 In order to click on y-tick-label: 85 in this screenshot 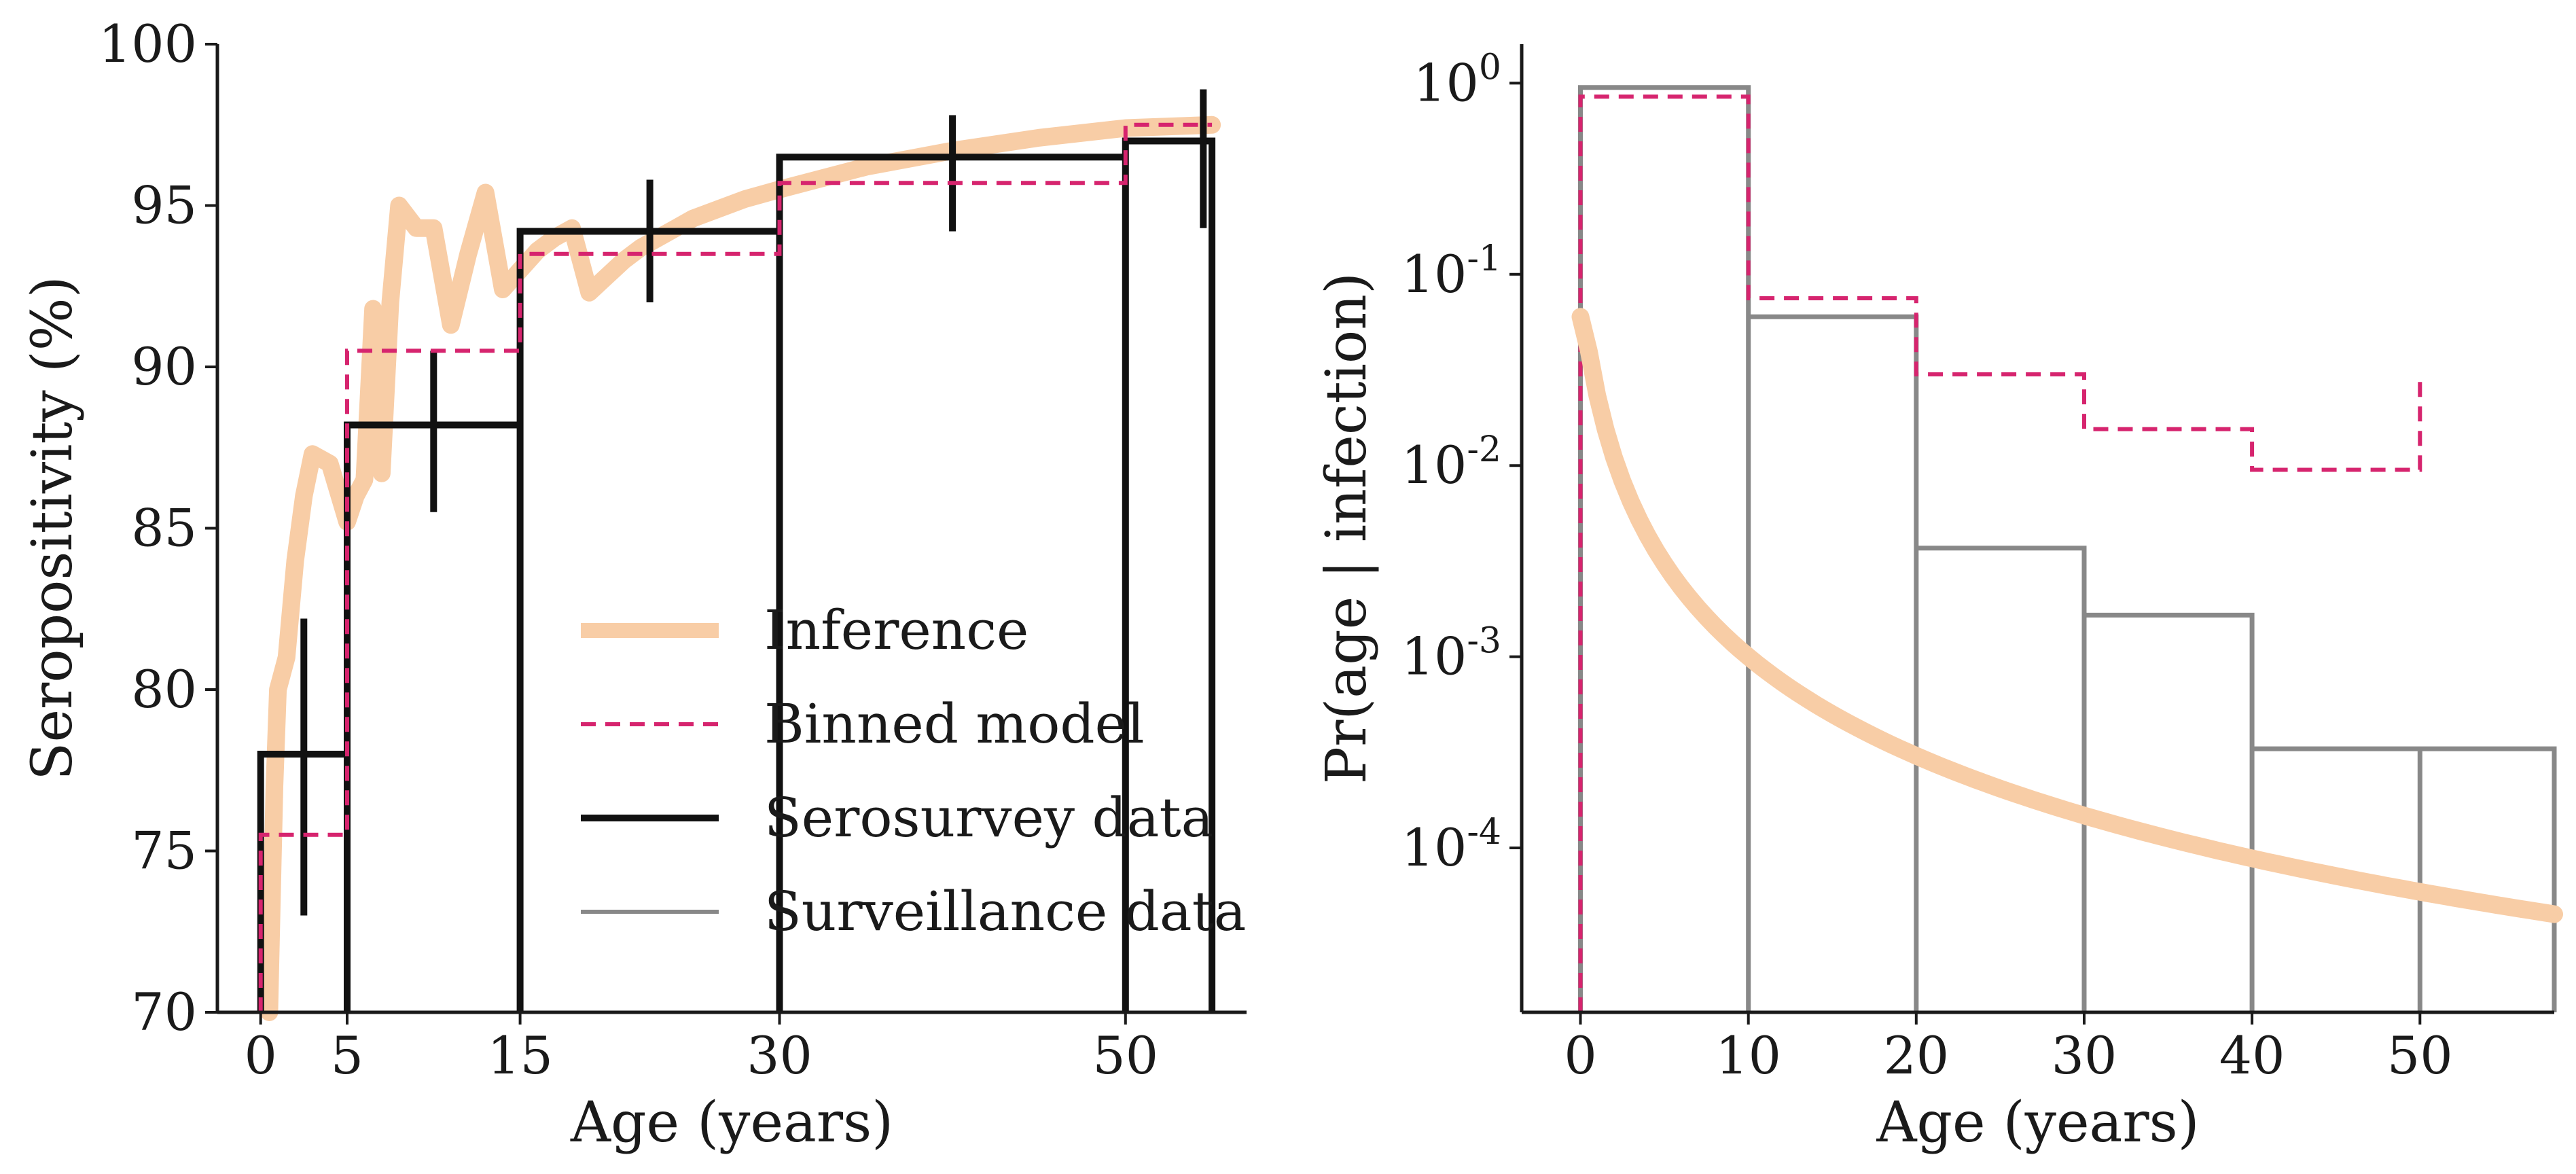, I will do `click(164, 528)`.